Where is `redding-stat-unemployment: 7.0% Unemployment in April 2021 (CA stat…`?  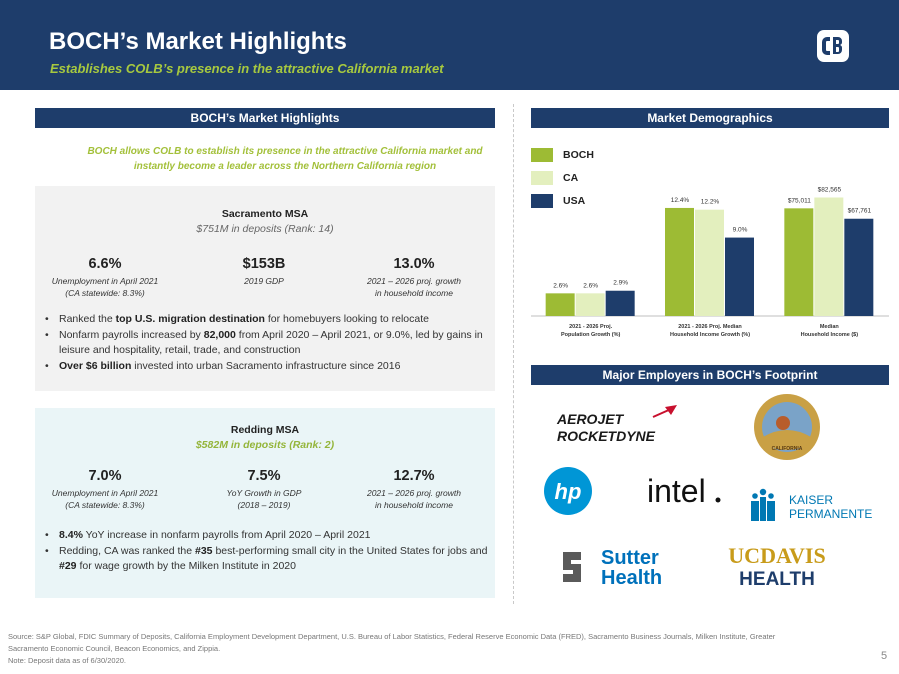 redding-stat-unemployment: 7.0% Unemployment in April 2021 (CA stat… is located at coordinates (105, 489).